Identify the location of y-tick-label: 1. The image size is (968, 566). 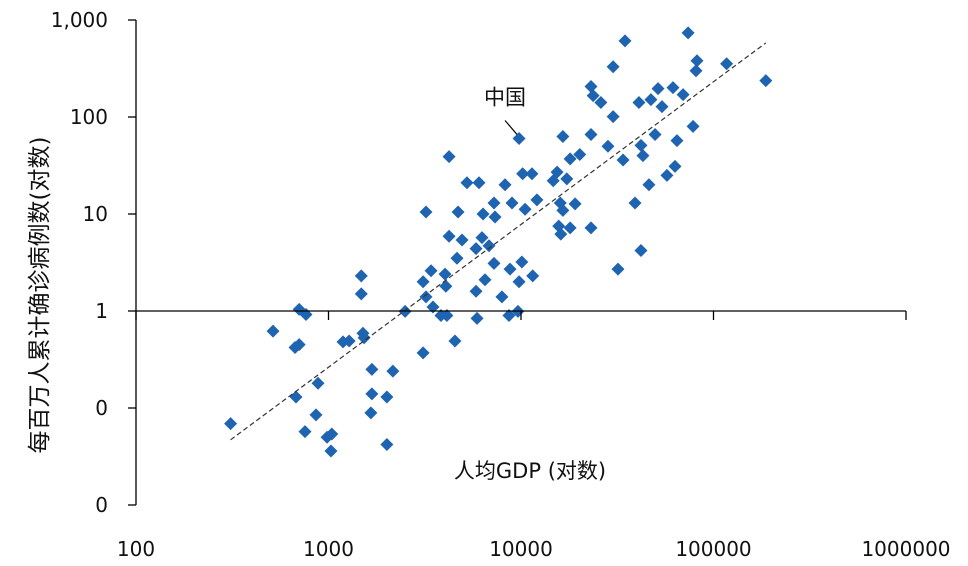
(101, 311).